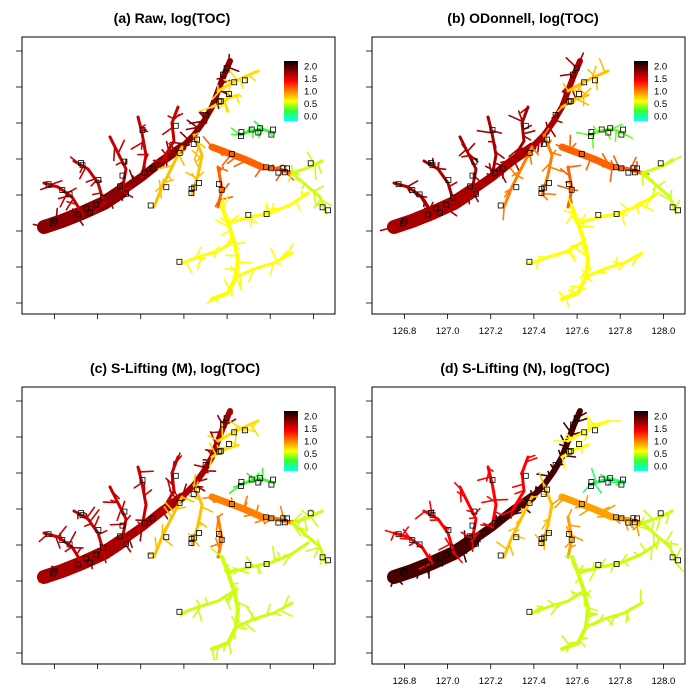 This screenshot has height=700, width=700. What do you see at coordinates (369, 527) in the screenshot?
I see `y-axis` at bounding box center [369, 527].